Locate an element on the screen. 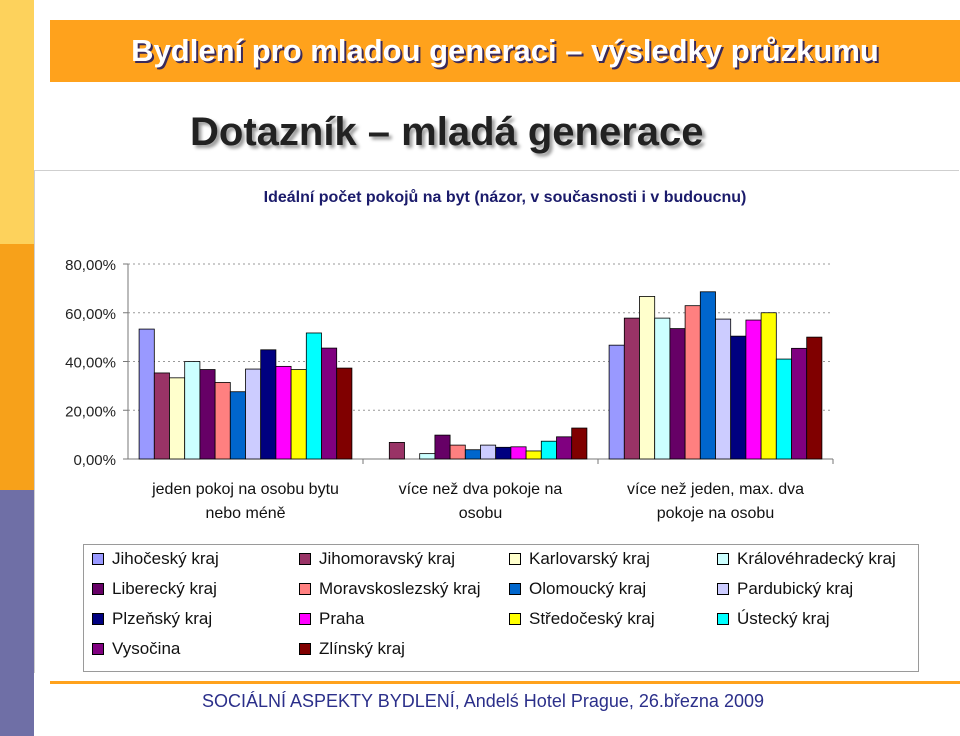 Image resolution: width=960 pixels, height=736 pixels. y-tick-label: 0,00% is located at coordinates (94, 460).